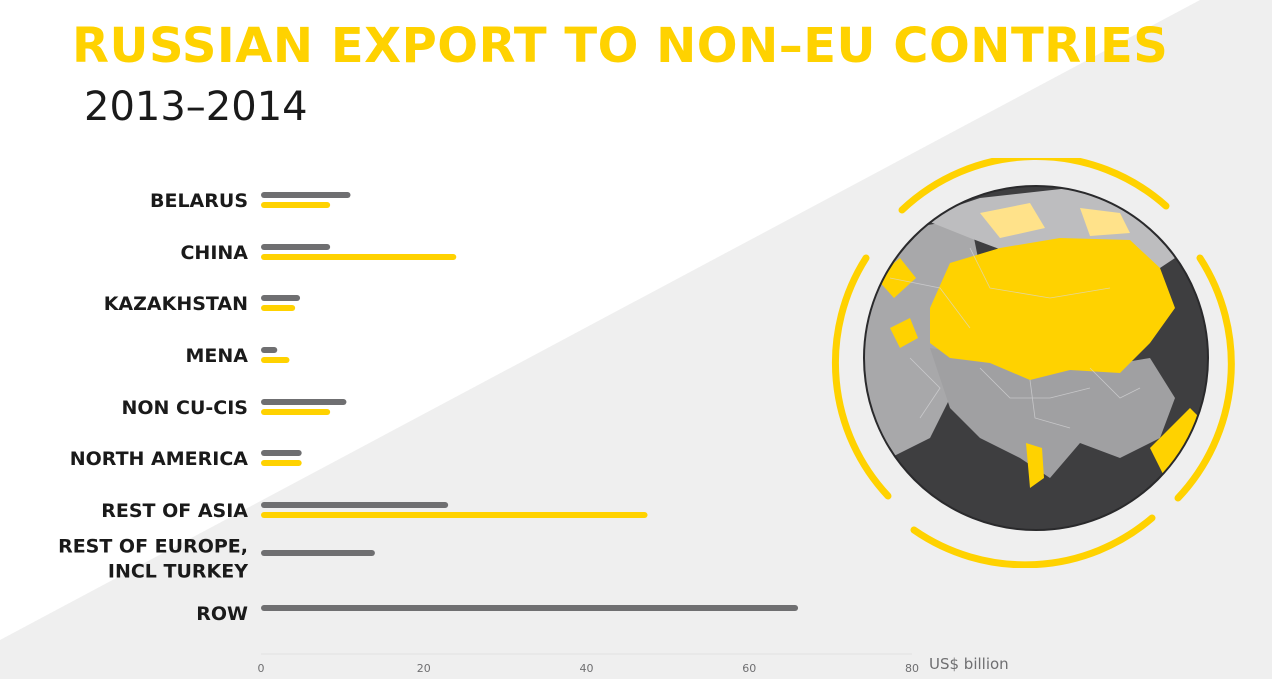  I want to click on landmass-asia, so click(1052, 413).